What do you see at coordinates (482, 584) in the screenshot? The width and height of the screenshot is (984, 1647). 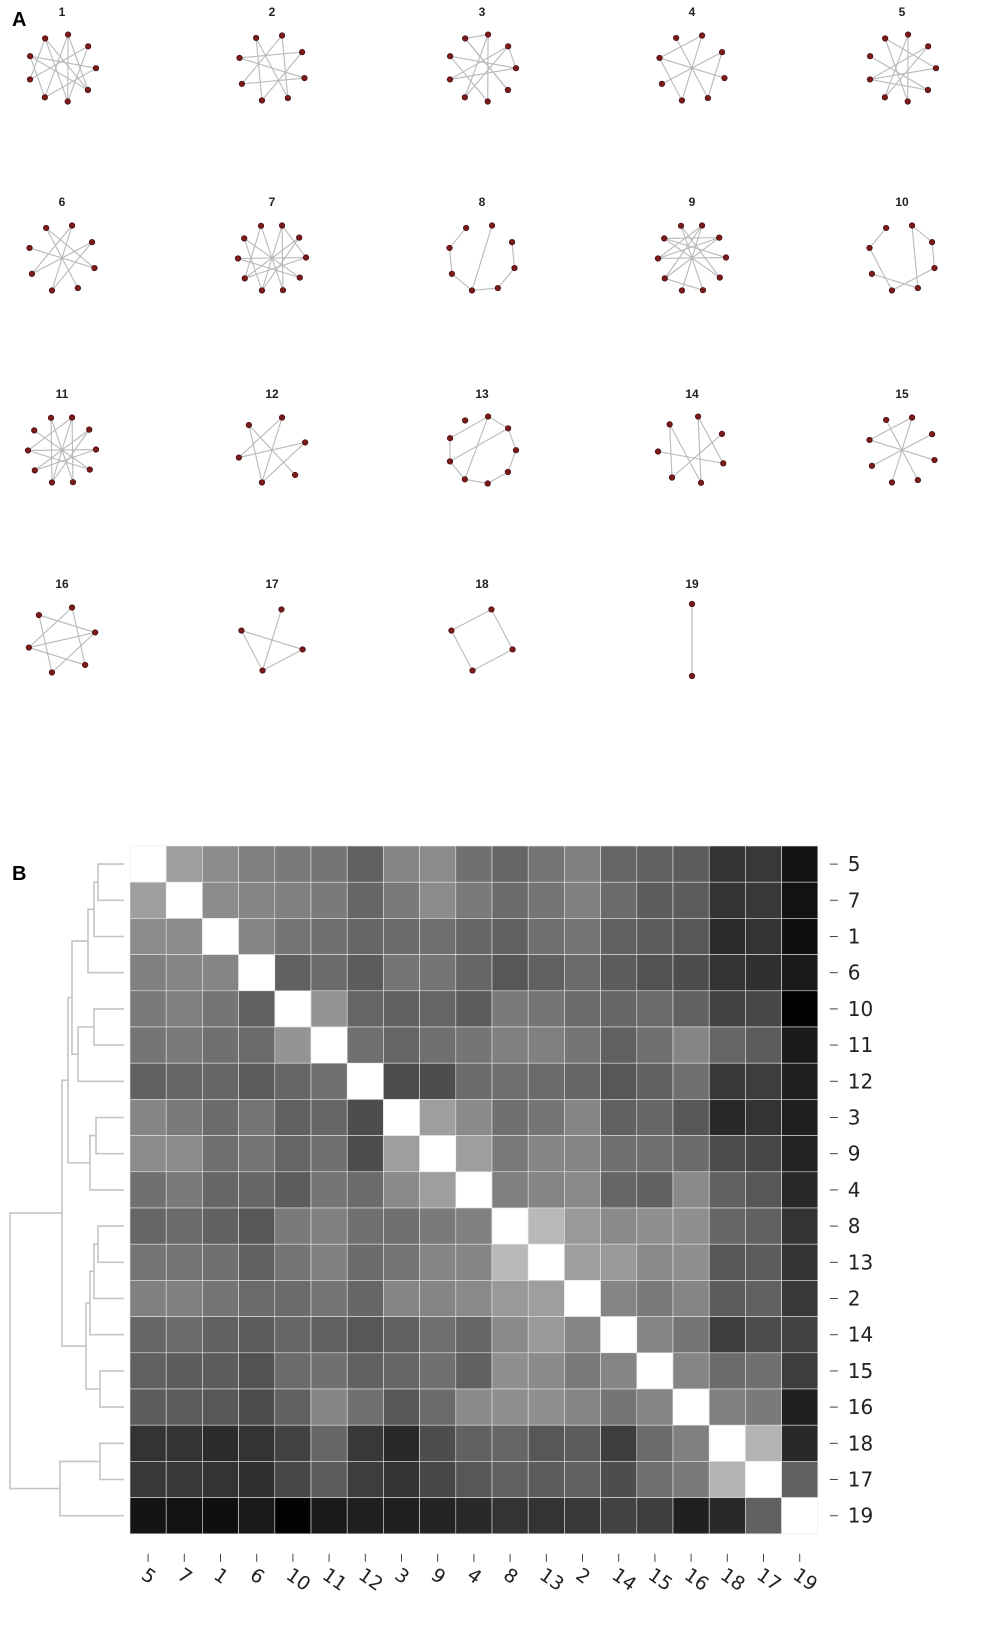 I see `network-title: 18` at bounding box center [482, 584].